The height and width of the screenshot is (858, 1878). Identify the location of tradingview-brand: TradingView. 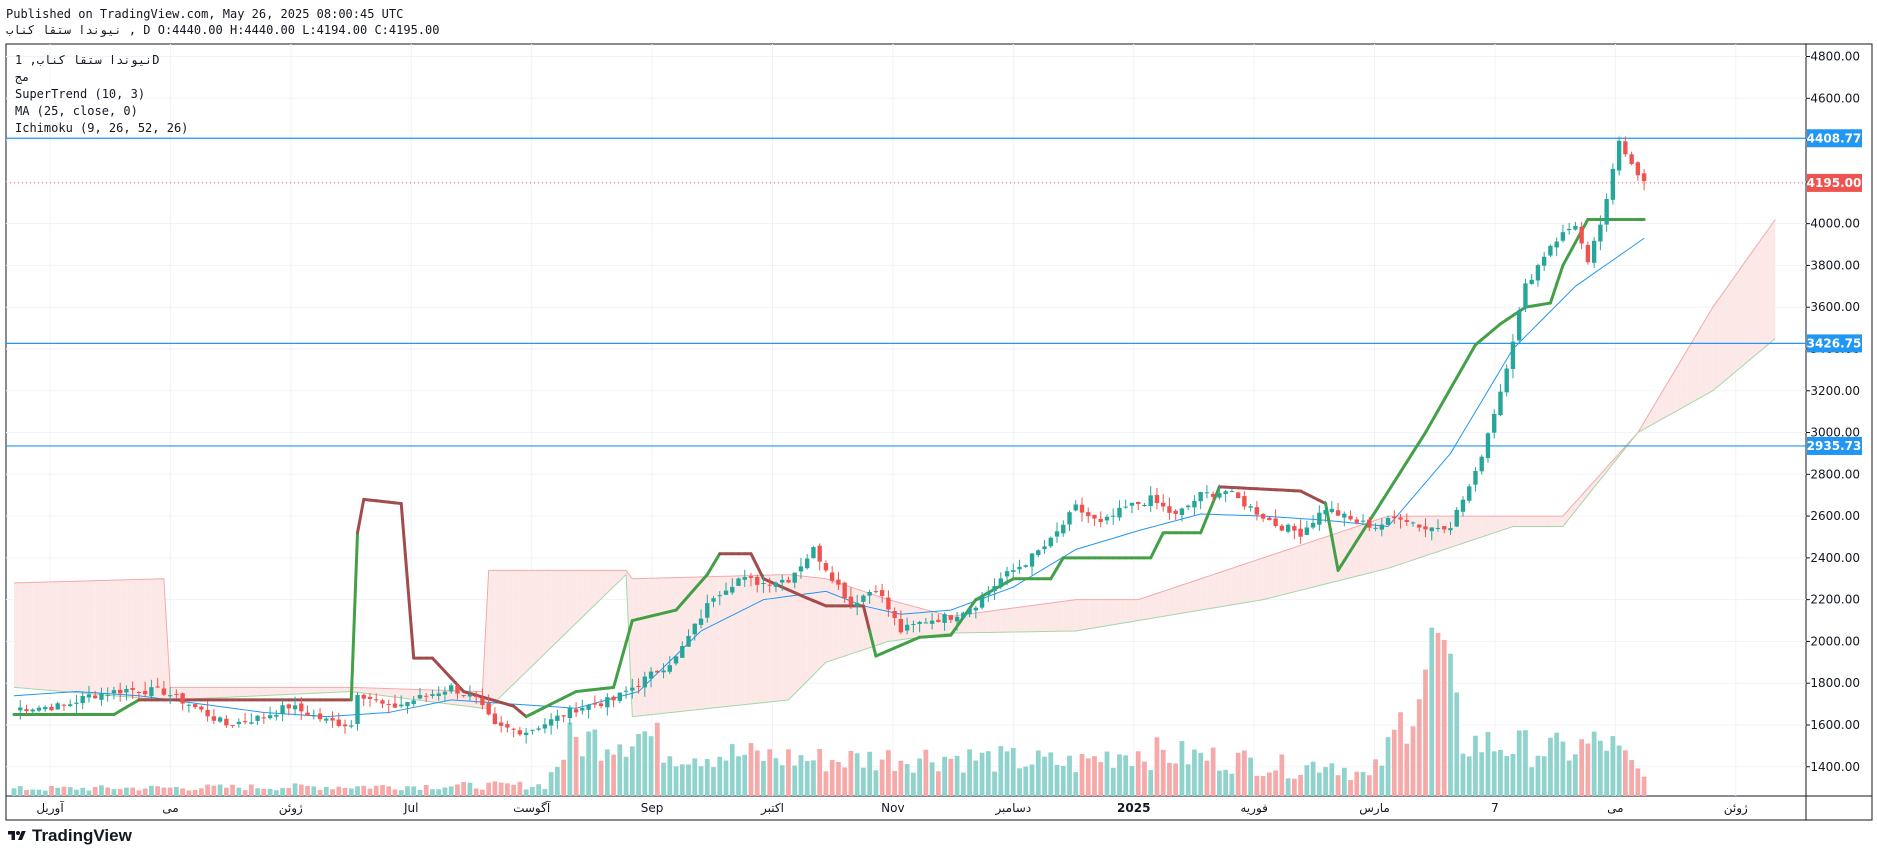
(69, 836).